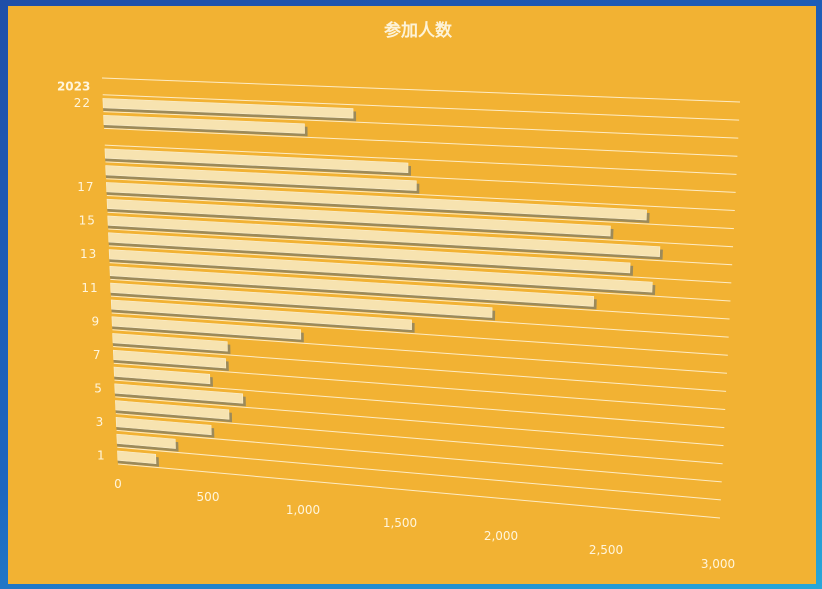  What do you see at coordinates (400, 523) in the screenshot?
I see `x-tick-label: 1,500` at bounding box center [400, 523].